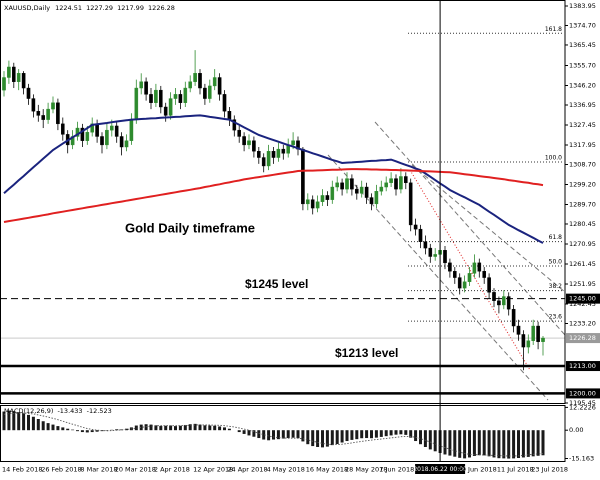 This screenshot has height=480, width=600. What do you see at coordinates (582, 264) in the screenshot?
I see `y-tick-label: 1261.45` at bounding box center [582, 264].